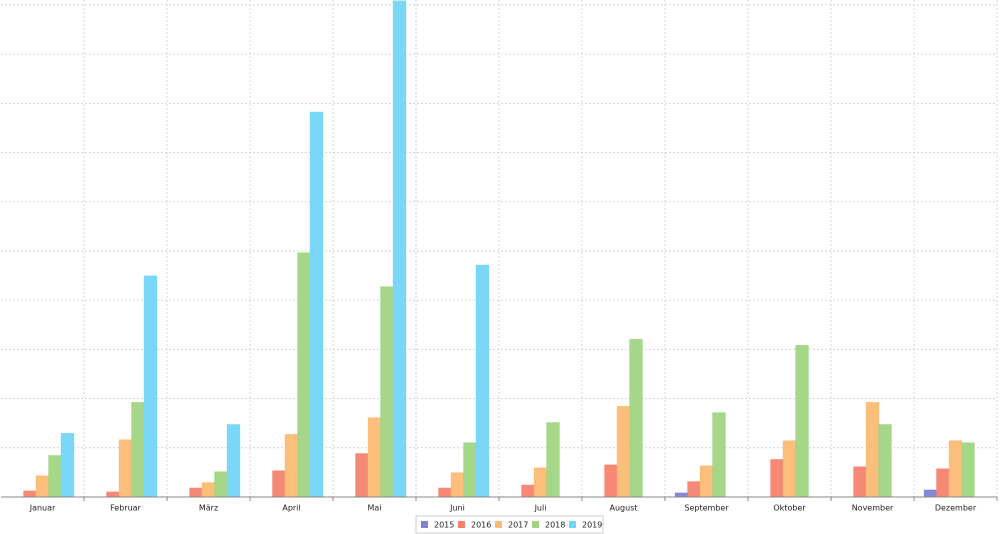 The width and height of the screenshot is (1000, 534). Describe the element at coordinates (518, 525) in the screenshot. I see `legend-label: 2017` at that location.